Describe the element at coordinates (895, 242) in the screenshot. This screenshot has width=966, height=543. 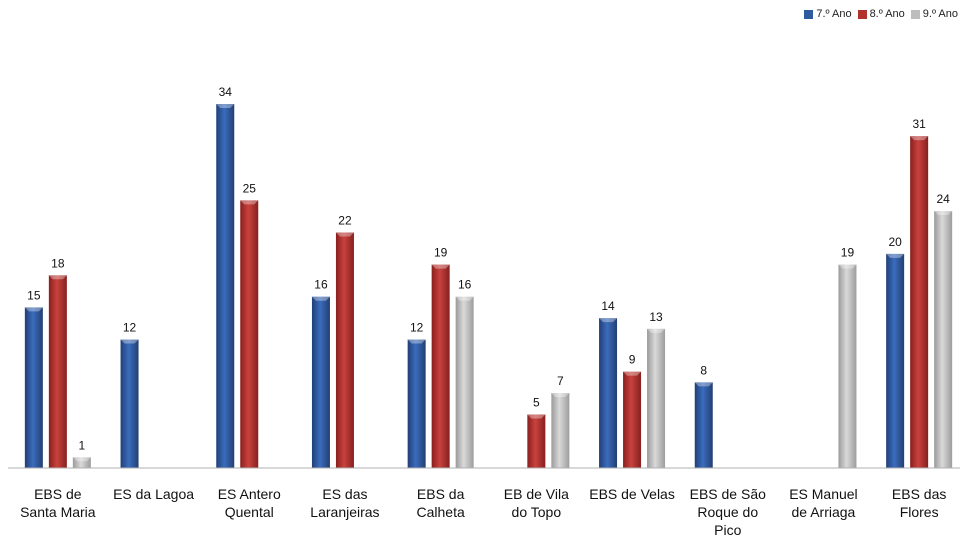
I see `value-label-7ano-9: 20` at that location.